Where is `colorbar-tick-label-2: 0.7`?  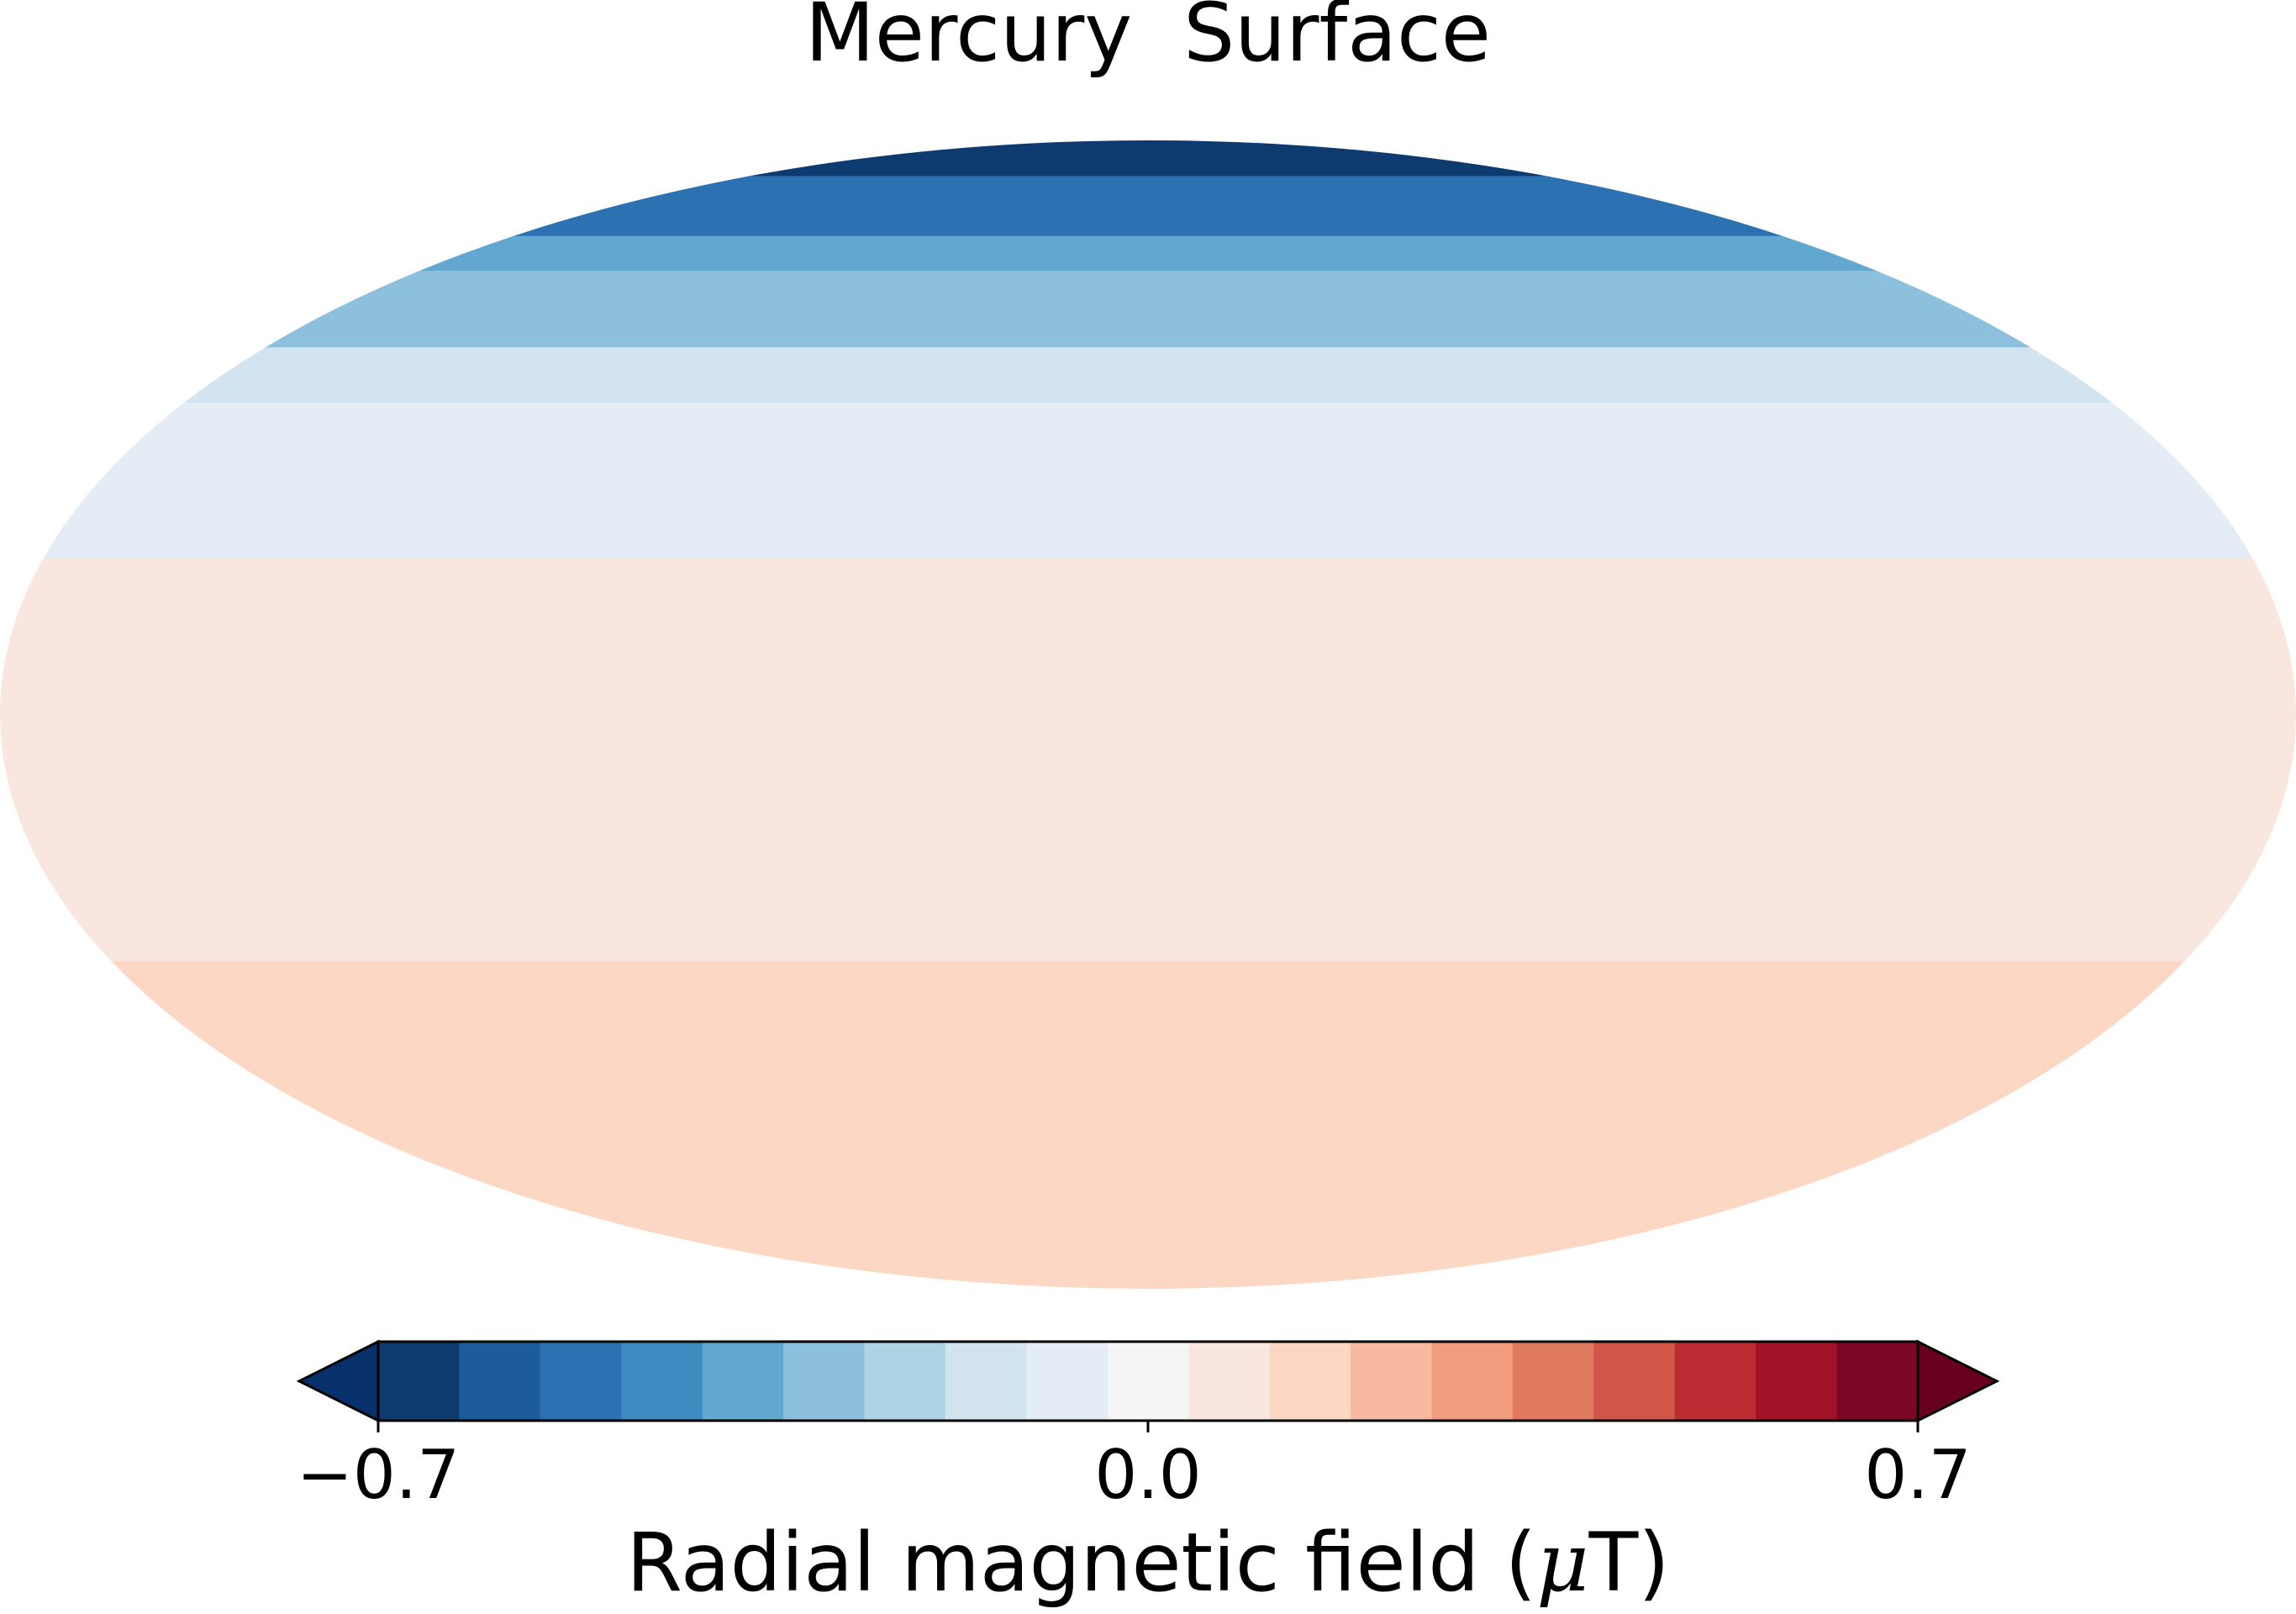 colorbar-tick-label-2: 0.7 is located at coordinates (1917, 1475).